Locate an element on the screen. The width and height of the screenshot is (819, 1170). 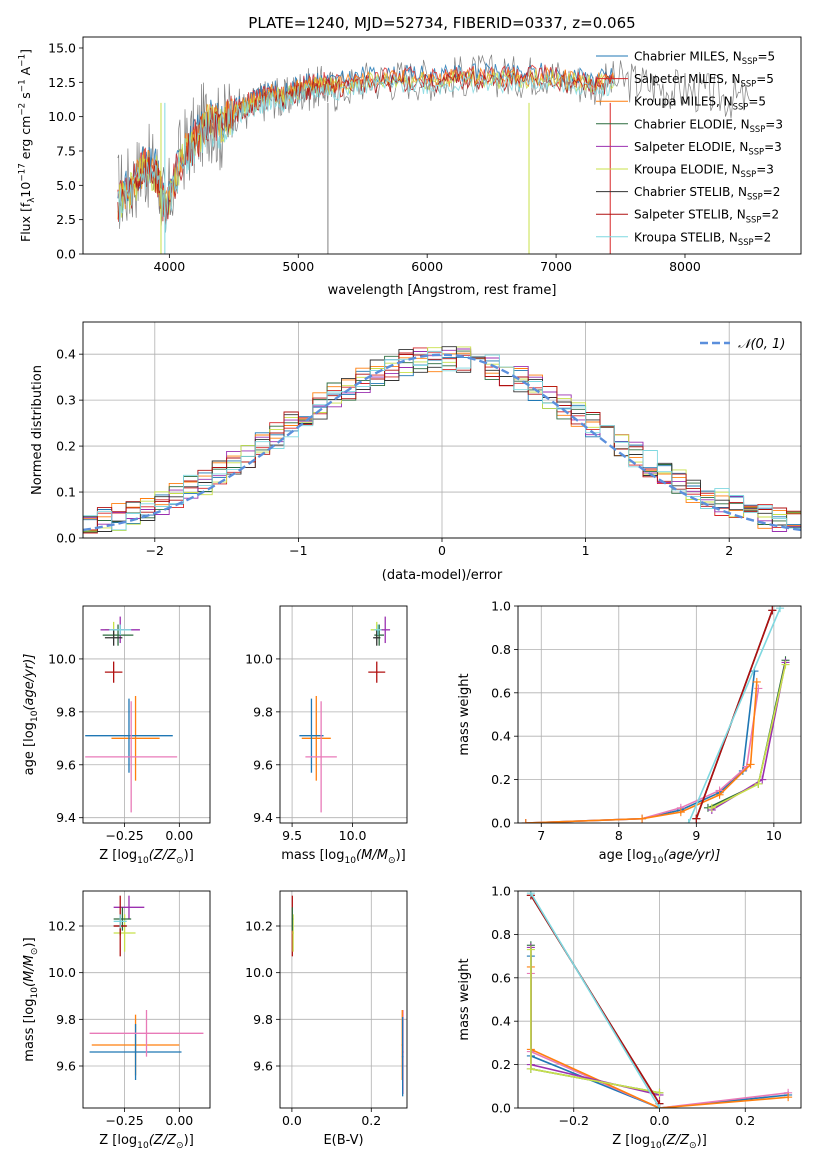
x-tick-label: −2 is located at coordinates (155, 550).